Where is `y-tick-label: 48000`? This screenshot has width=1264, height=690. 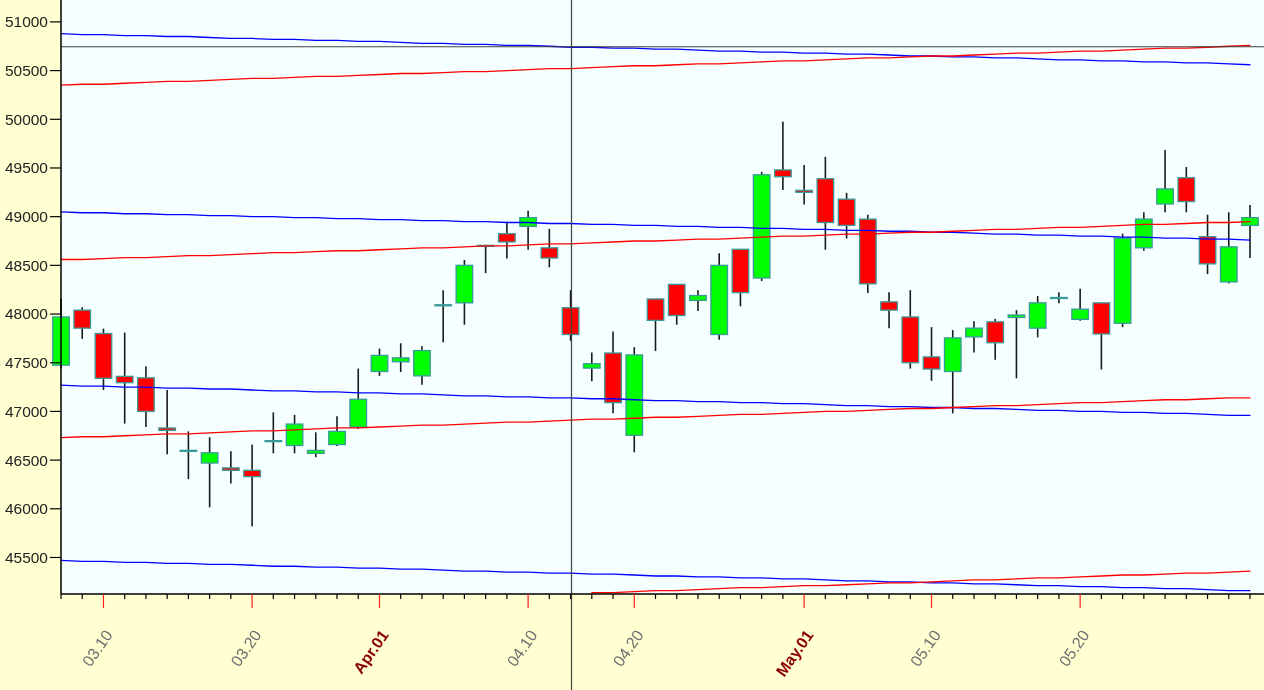
y-tick-label: 48000 is located at coordinates (26, 314).